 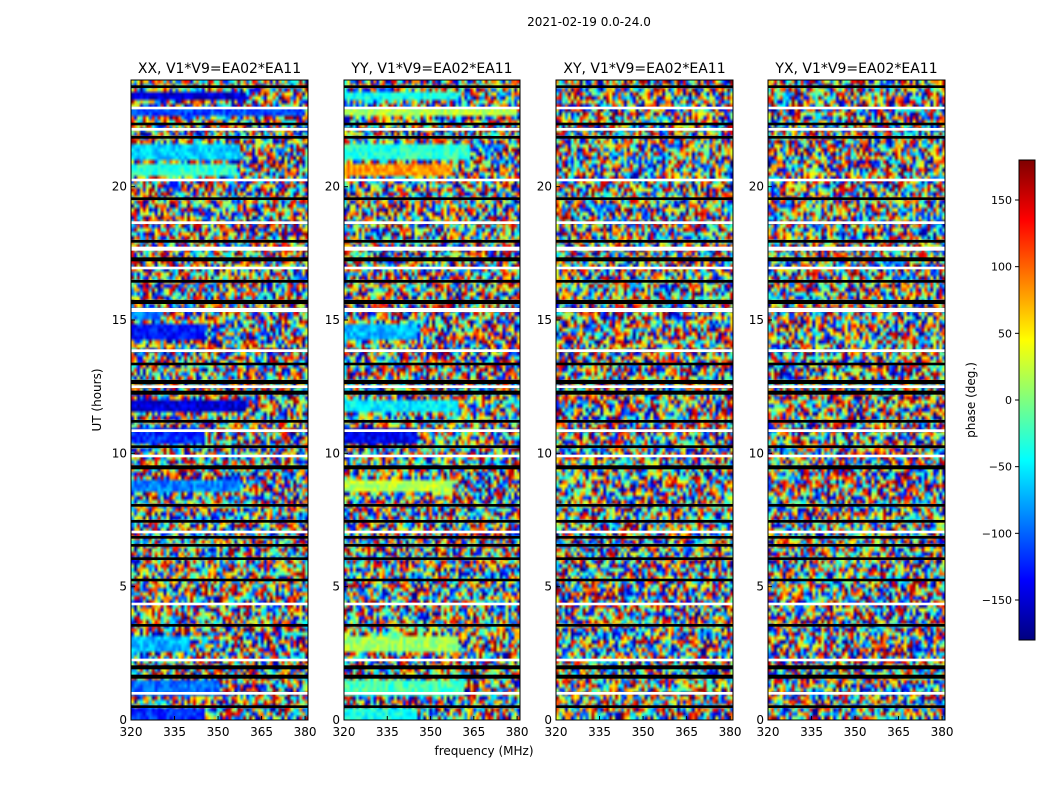 I want to click on panel-title: YX, V1*V9=EA02*EA11, so click(x=855, y=69).